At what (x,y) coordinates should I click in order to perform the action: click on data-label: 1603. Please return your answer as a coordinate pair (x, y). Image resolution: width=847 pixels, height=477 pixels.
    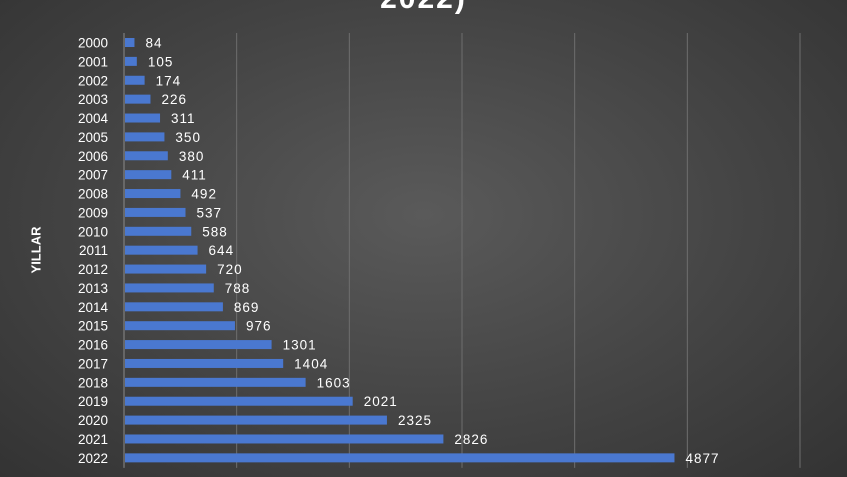
    Looking at the image, I should click on (334, 382).